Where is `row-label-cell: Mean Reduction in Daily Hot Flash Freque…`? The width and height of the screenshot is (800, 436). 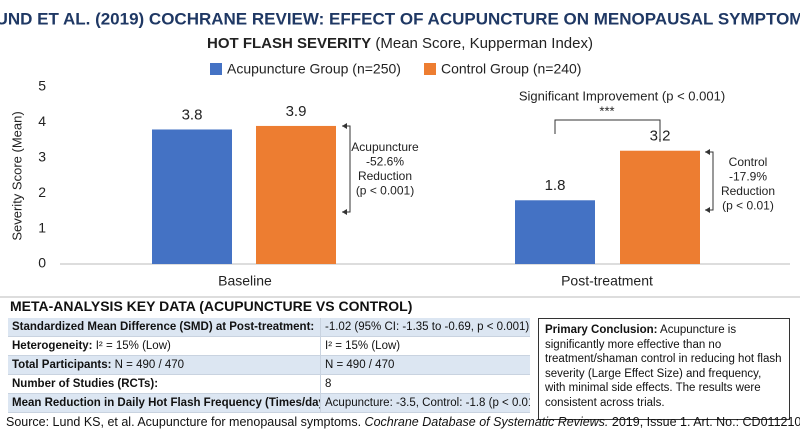 row-label-cell: Mean Reduction in Daily Hot Flash Freque… is located at coordinates (164, 403).